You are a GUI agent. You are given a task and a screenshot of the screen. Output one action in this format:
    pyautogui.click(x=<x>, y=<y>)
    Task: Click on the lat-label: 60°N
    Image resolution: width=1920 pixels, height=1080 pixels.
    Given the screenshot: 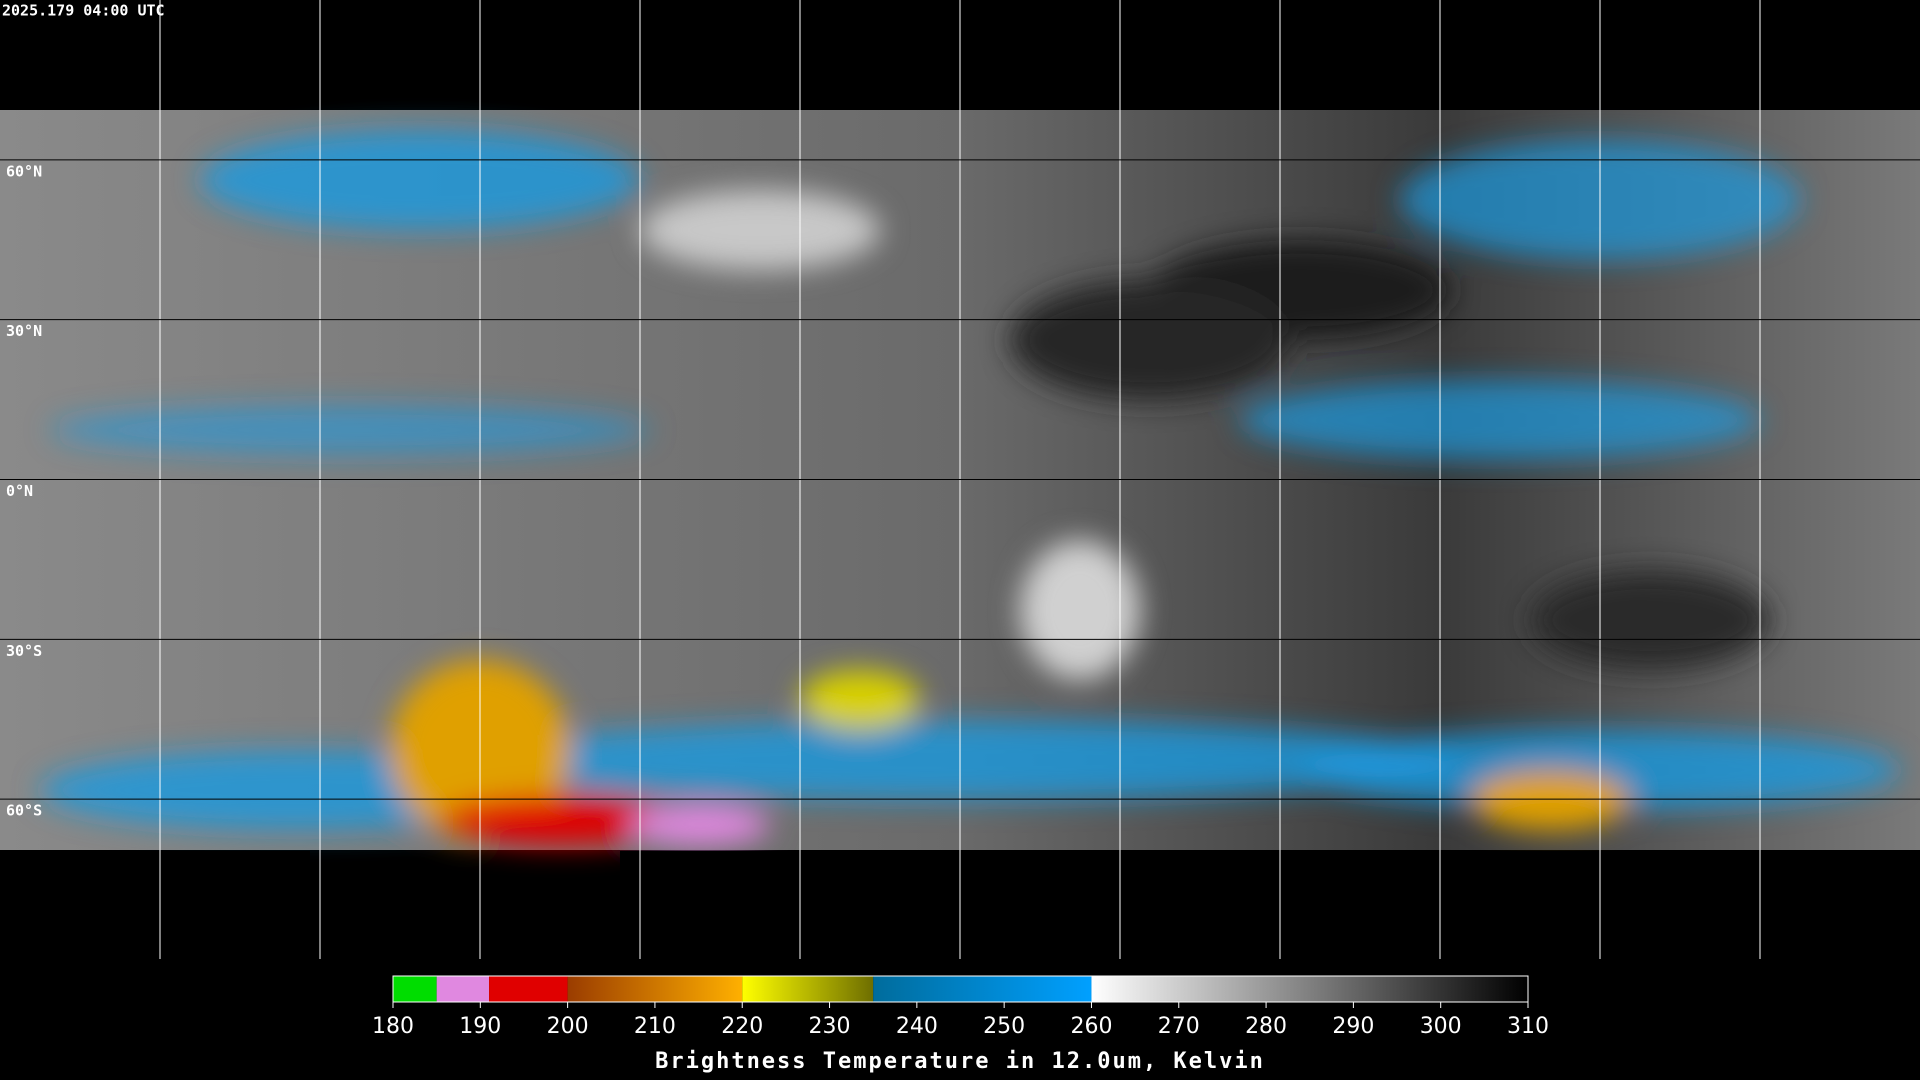 What is the action you would take?
    pyautogui.click(x=24, y=171)
    